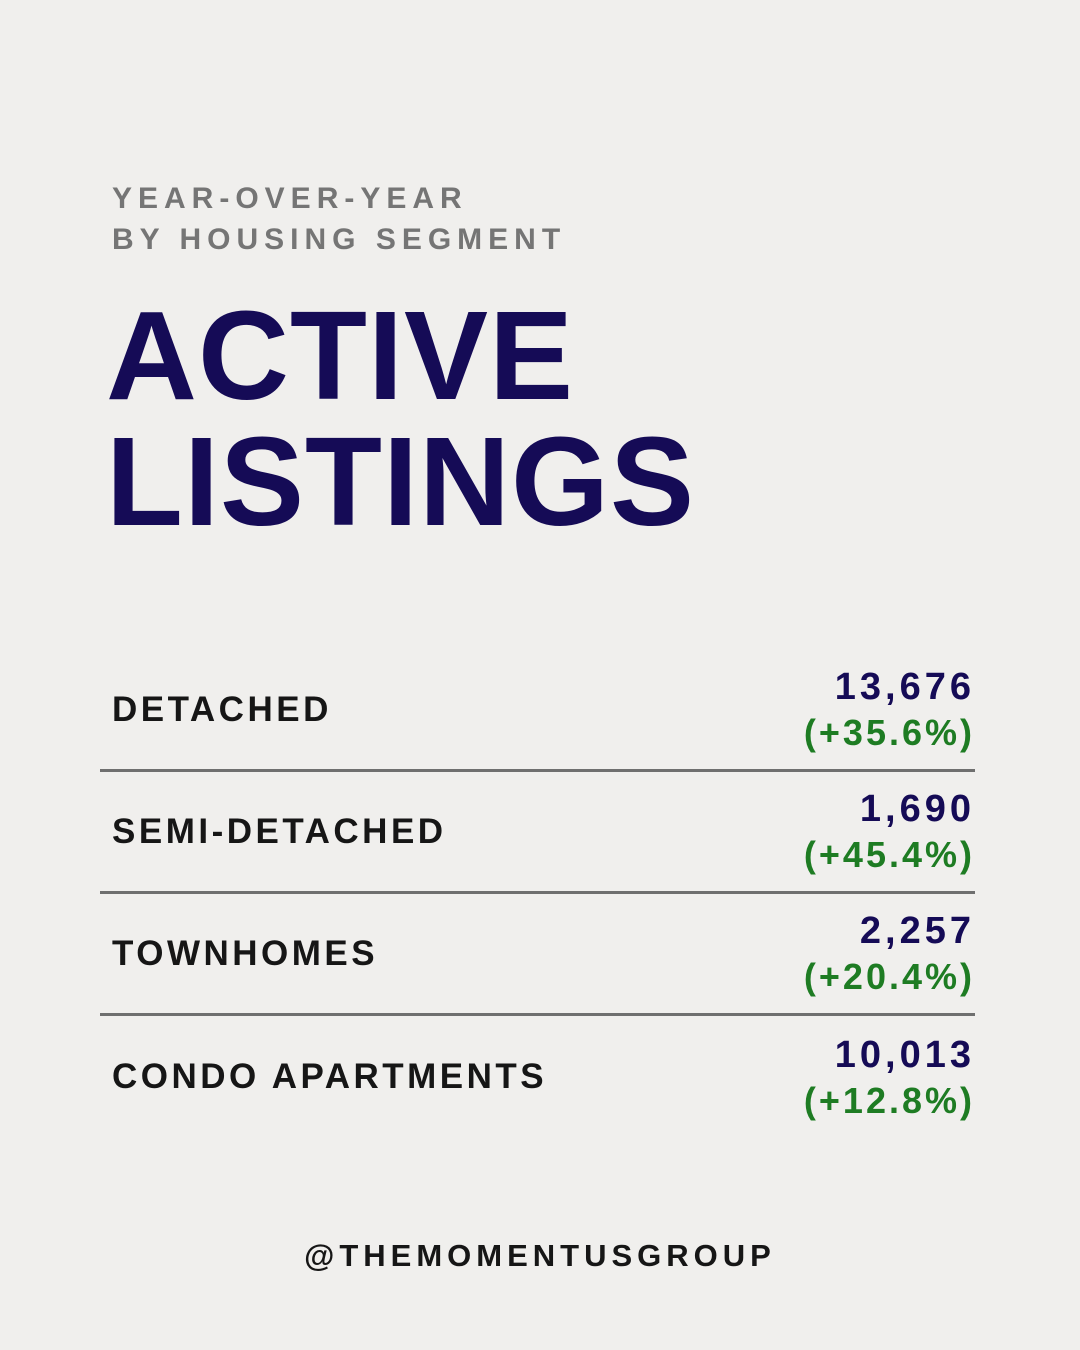 The height and width of the screenshot is (1350, 1080). Describe the element at coordinates (537, 955) in the screenshot. I see `table-row-townhomes: TOWNHOMES 2,257 (+20.4%)` at that location.